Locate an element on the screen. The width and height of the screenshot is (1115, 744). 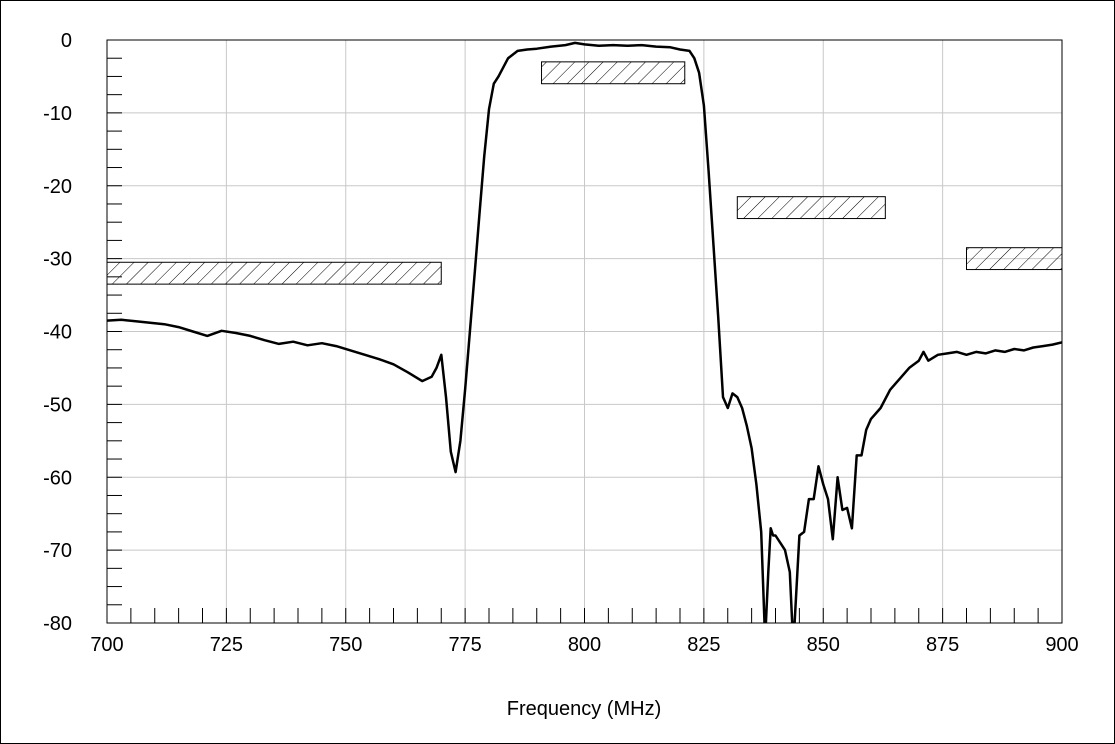
x-tick-label: 700 is located at coordinates (106, 645).